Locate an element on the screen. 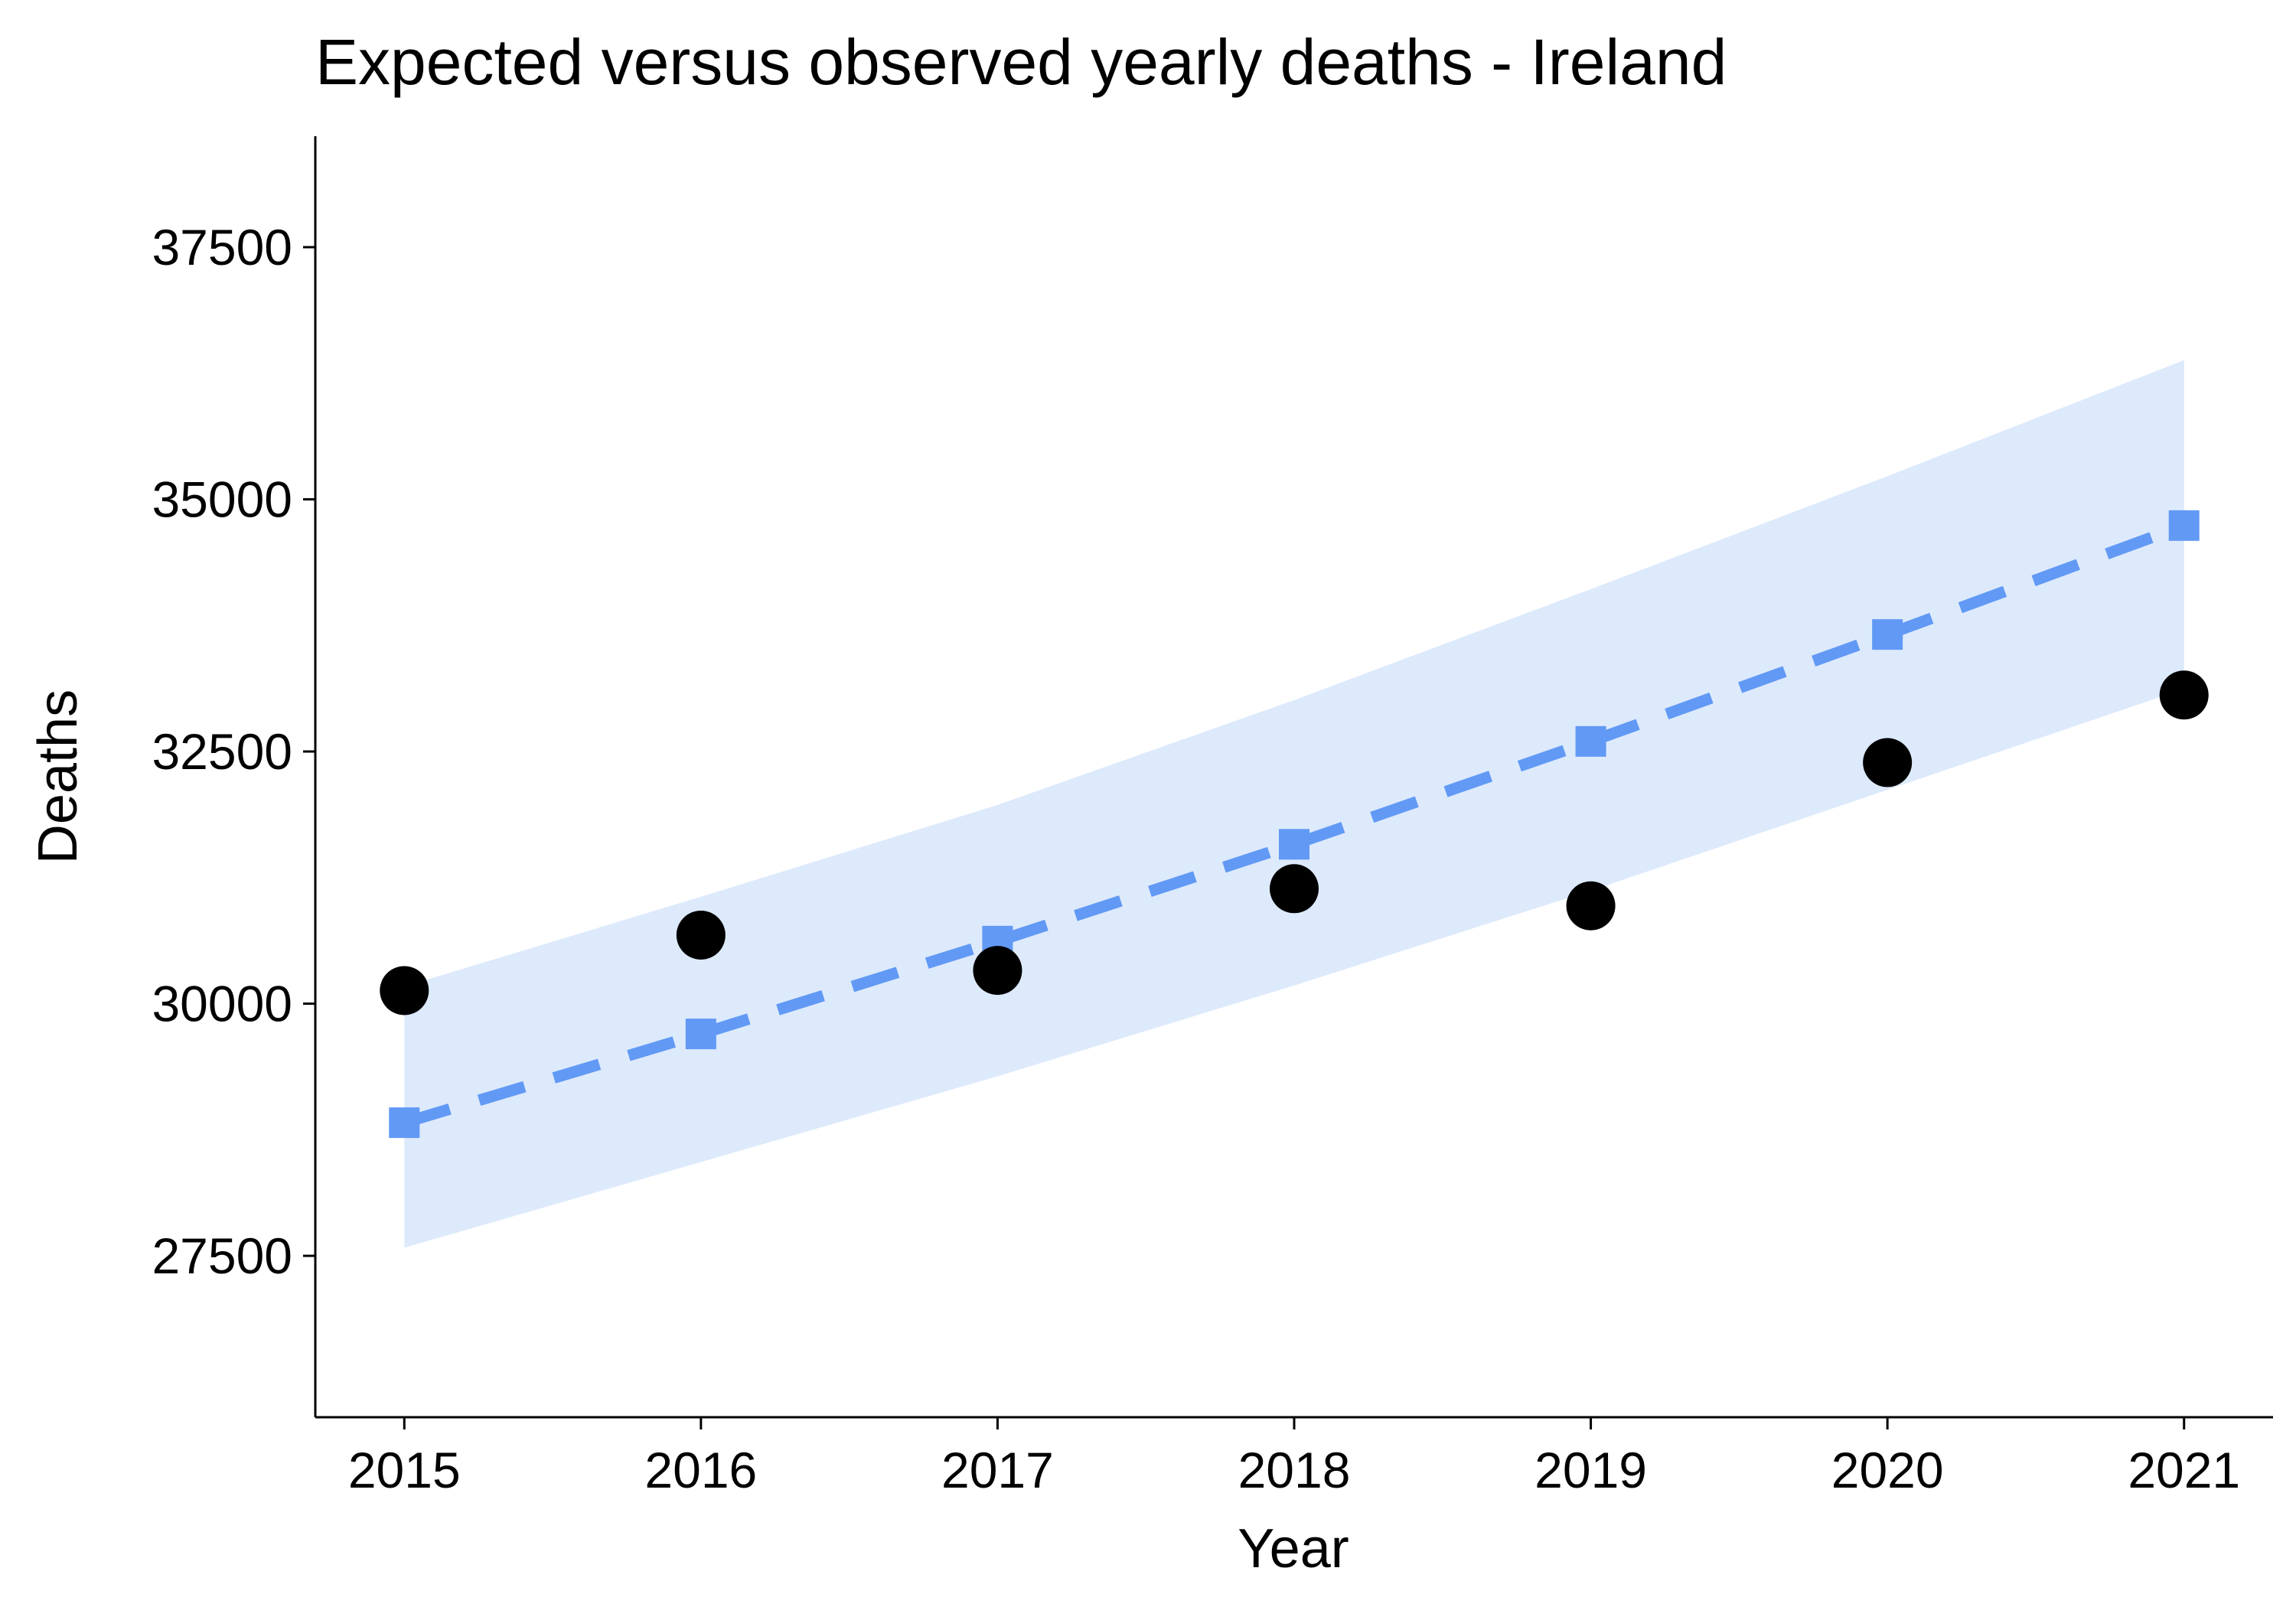 The image size is (2296, 1607). observed-deaths-point-2020 is located at coordinates (1888, 762).